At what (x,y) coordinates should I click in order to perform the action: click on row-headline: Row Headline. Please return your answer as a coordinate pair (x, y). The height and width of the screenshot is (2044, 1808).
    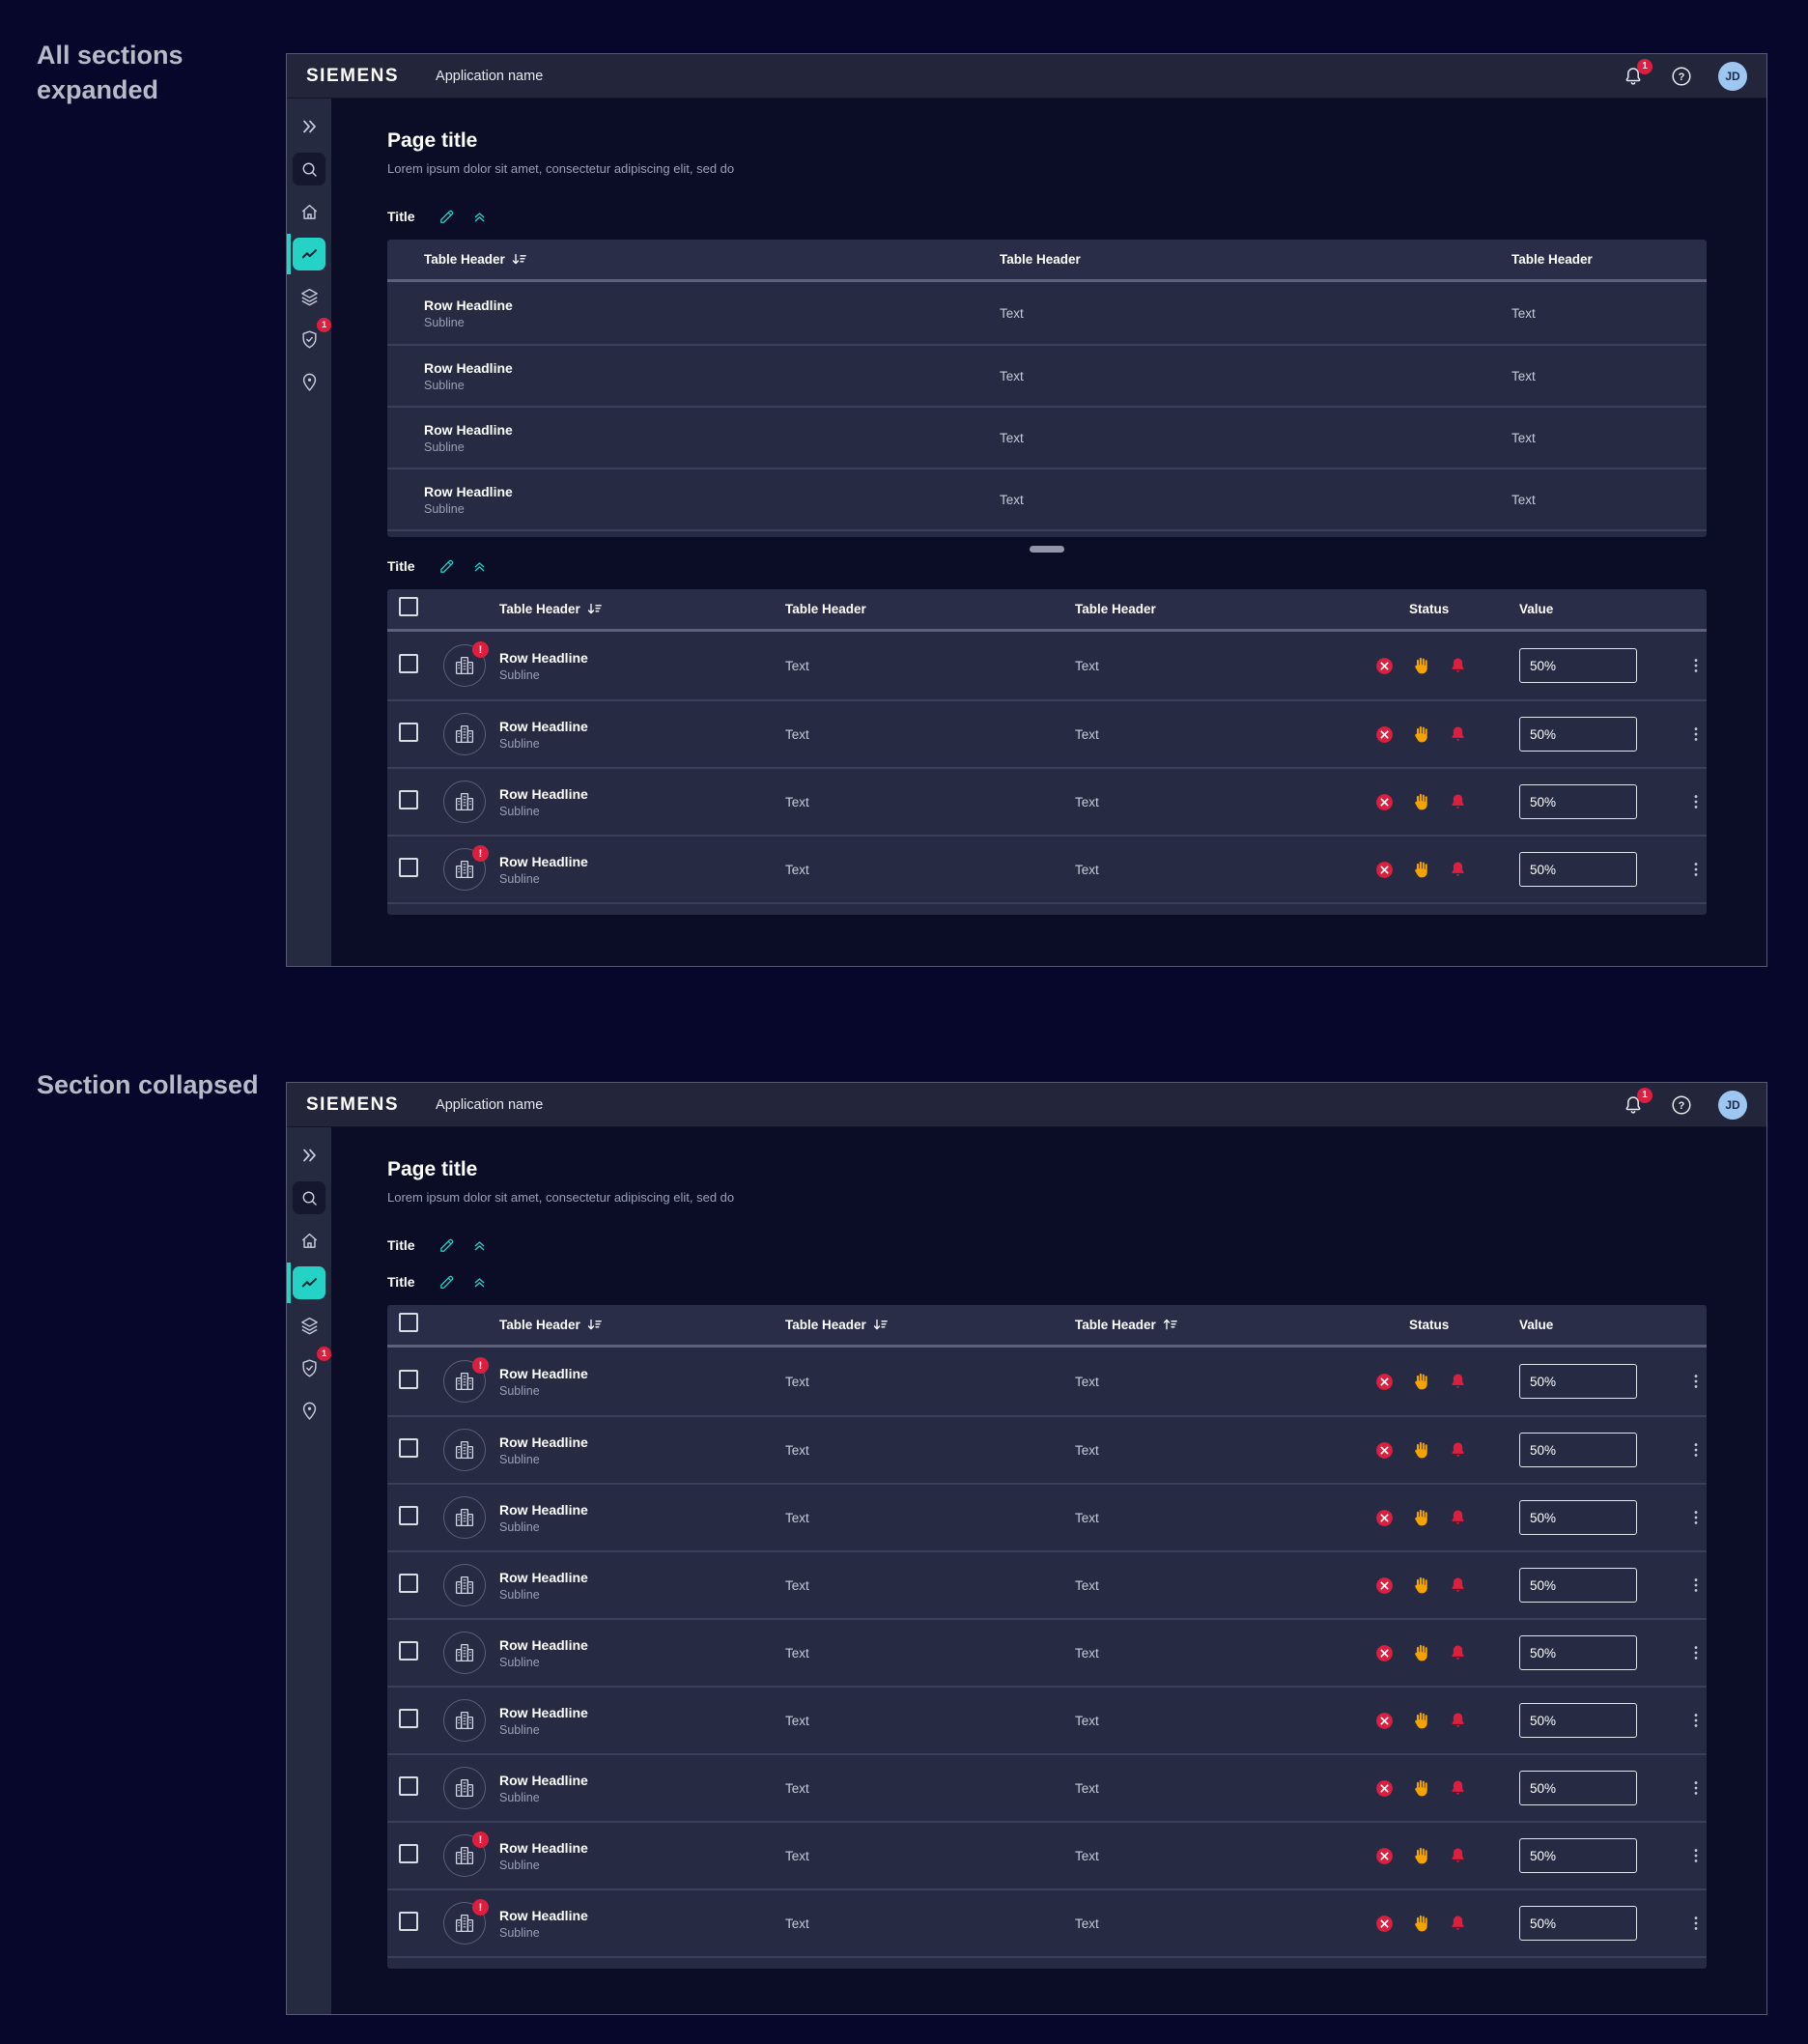
    Looking at the image, I should click on (468, 430).